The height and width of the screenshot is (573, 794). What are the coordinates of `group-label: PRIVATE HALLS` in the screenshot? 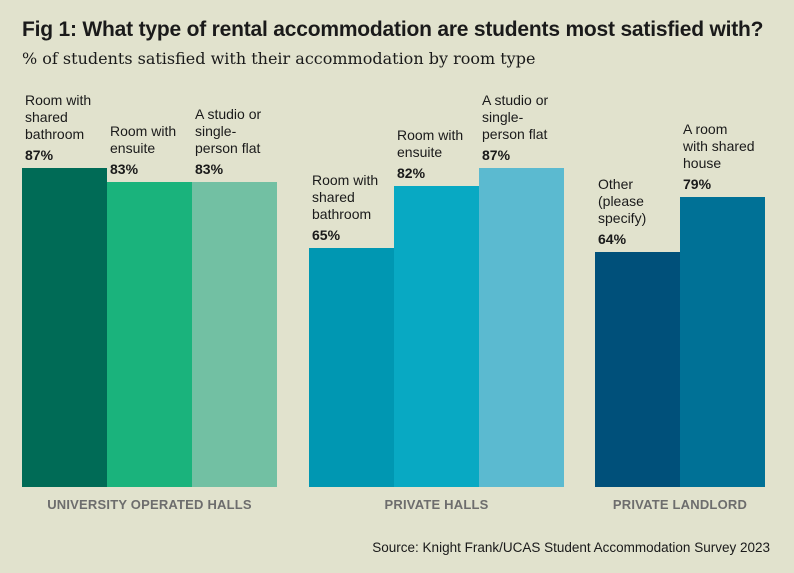 It's located at (436, 504).